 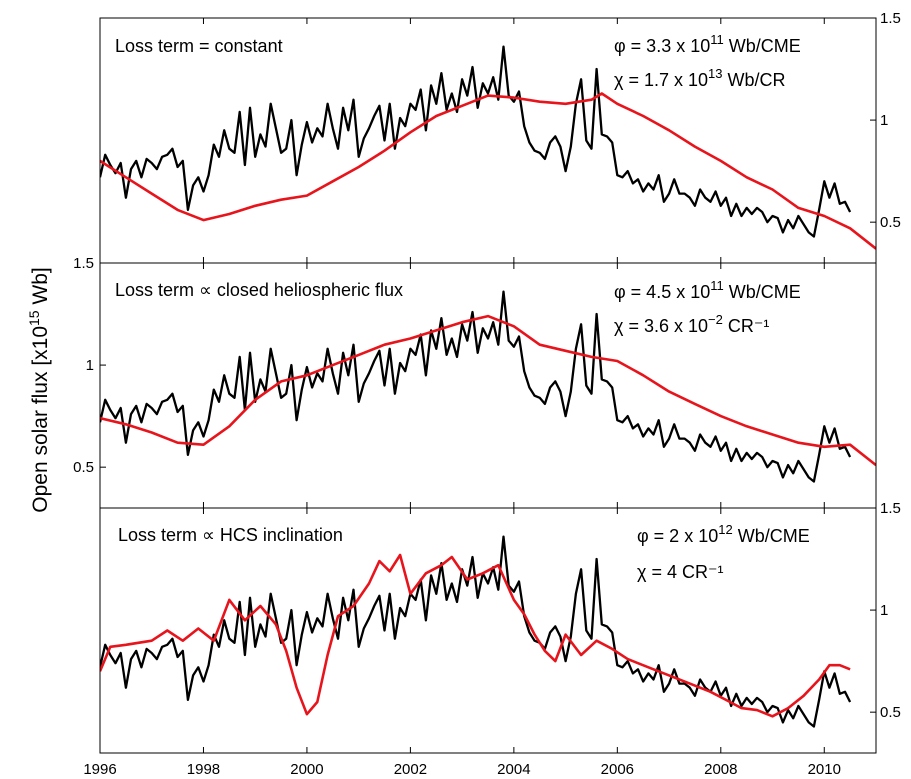 I want to click on panel-1-title: Loss term = constant, so click(x=199, y=46).